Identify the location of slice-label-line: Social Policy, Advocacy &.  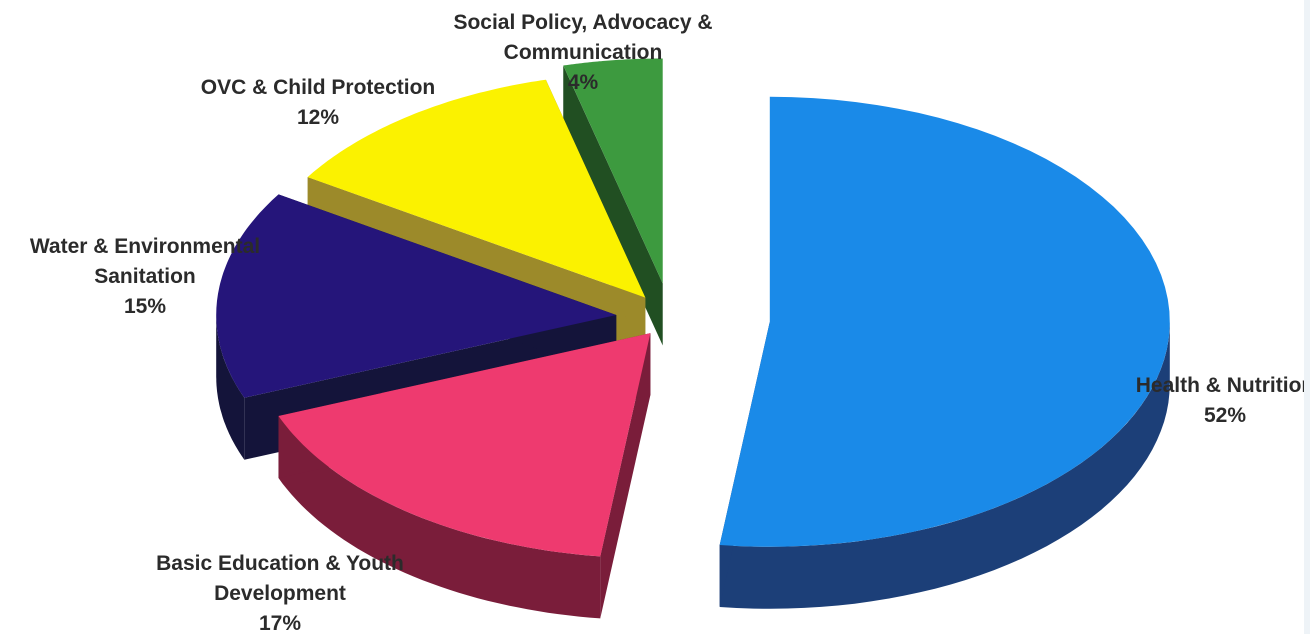
(582, 22).